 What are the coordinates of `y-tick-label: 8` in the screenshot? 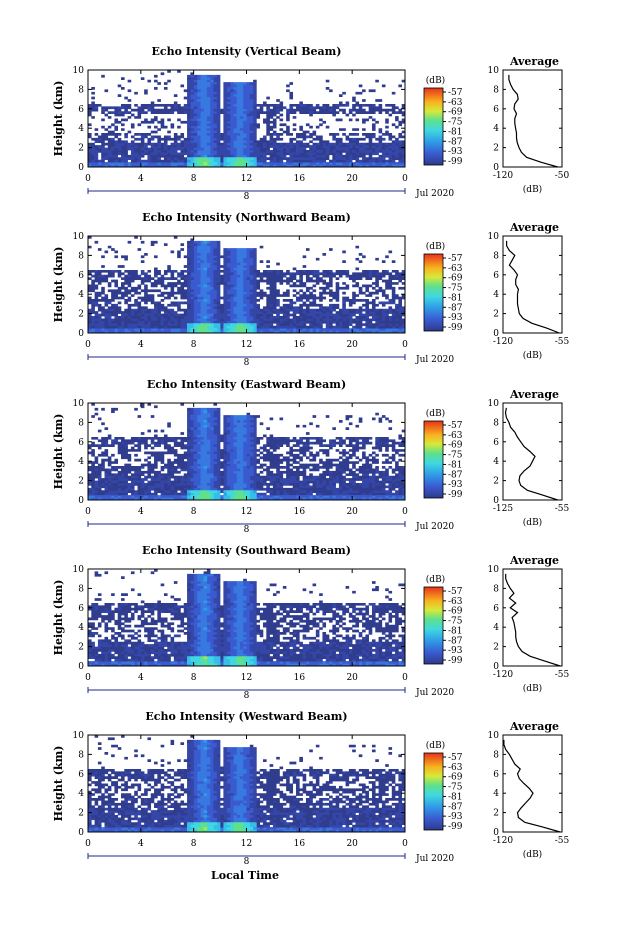 It's located at (81, 90).